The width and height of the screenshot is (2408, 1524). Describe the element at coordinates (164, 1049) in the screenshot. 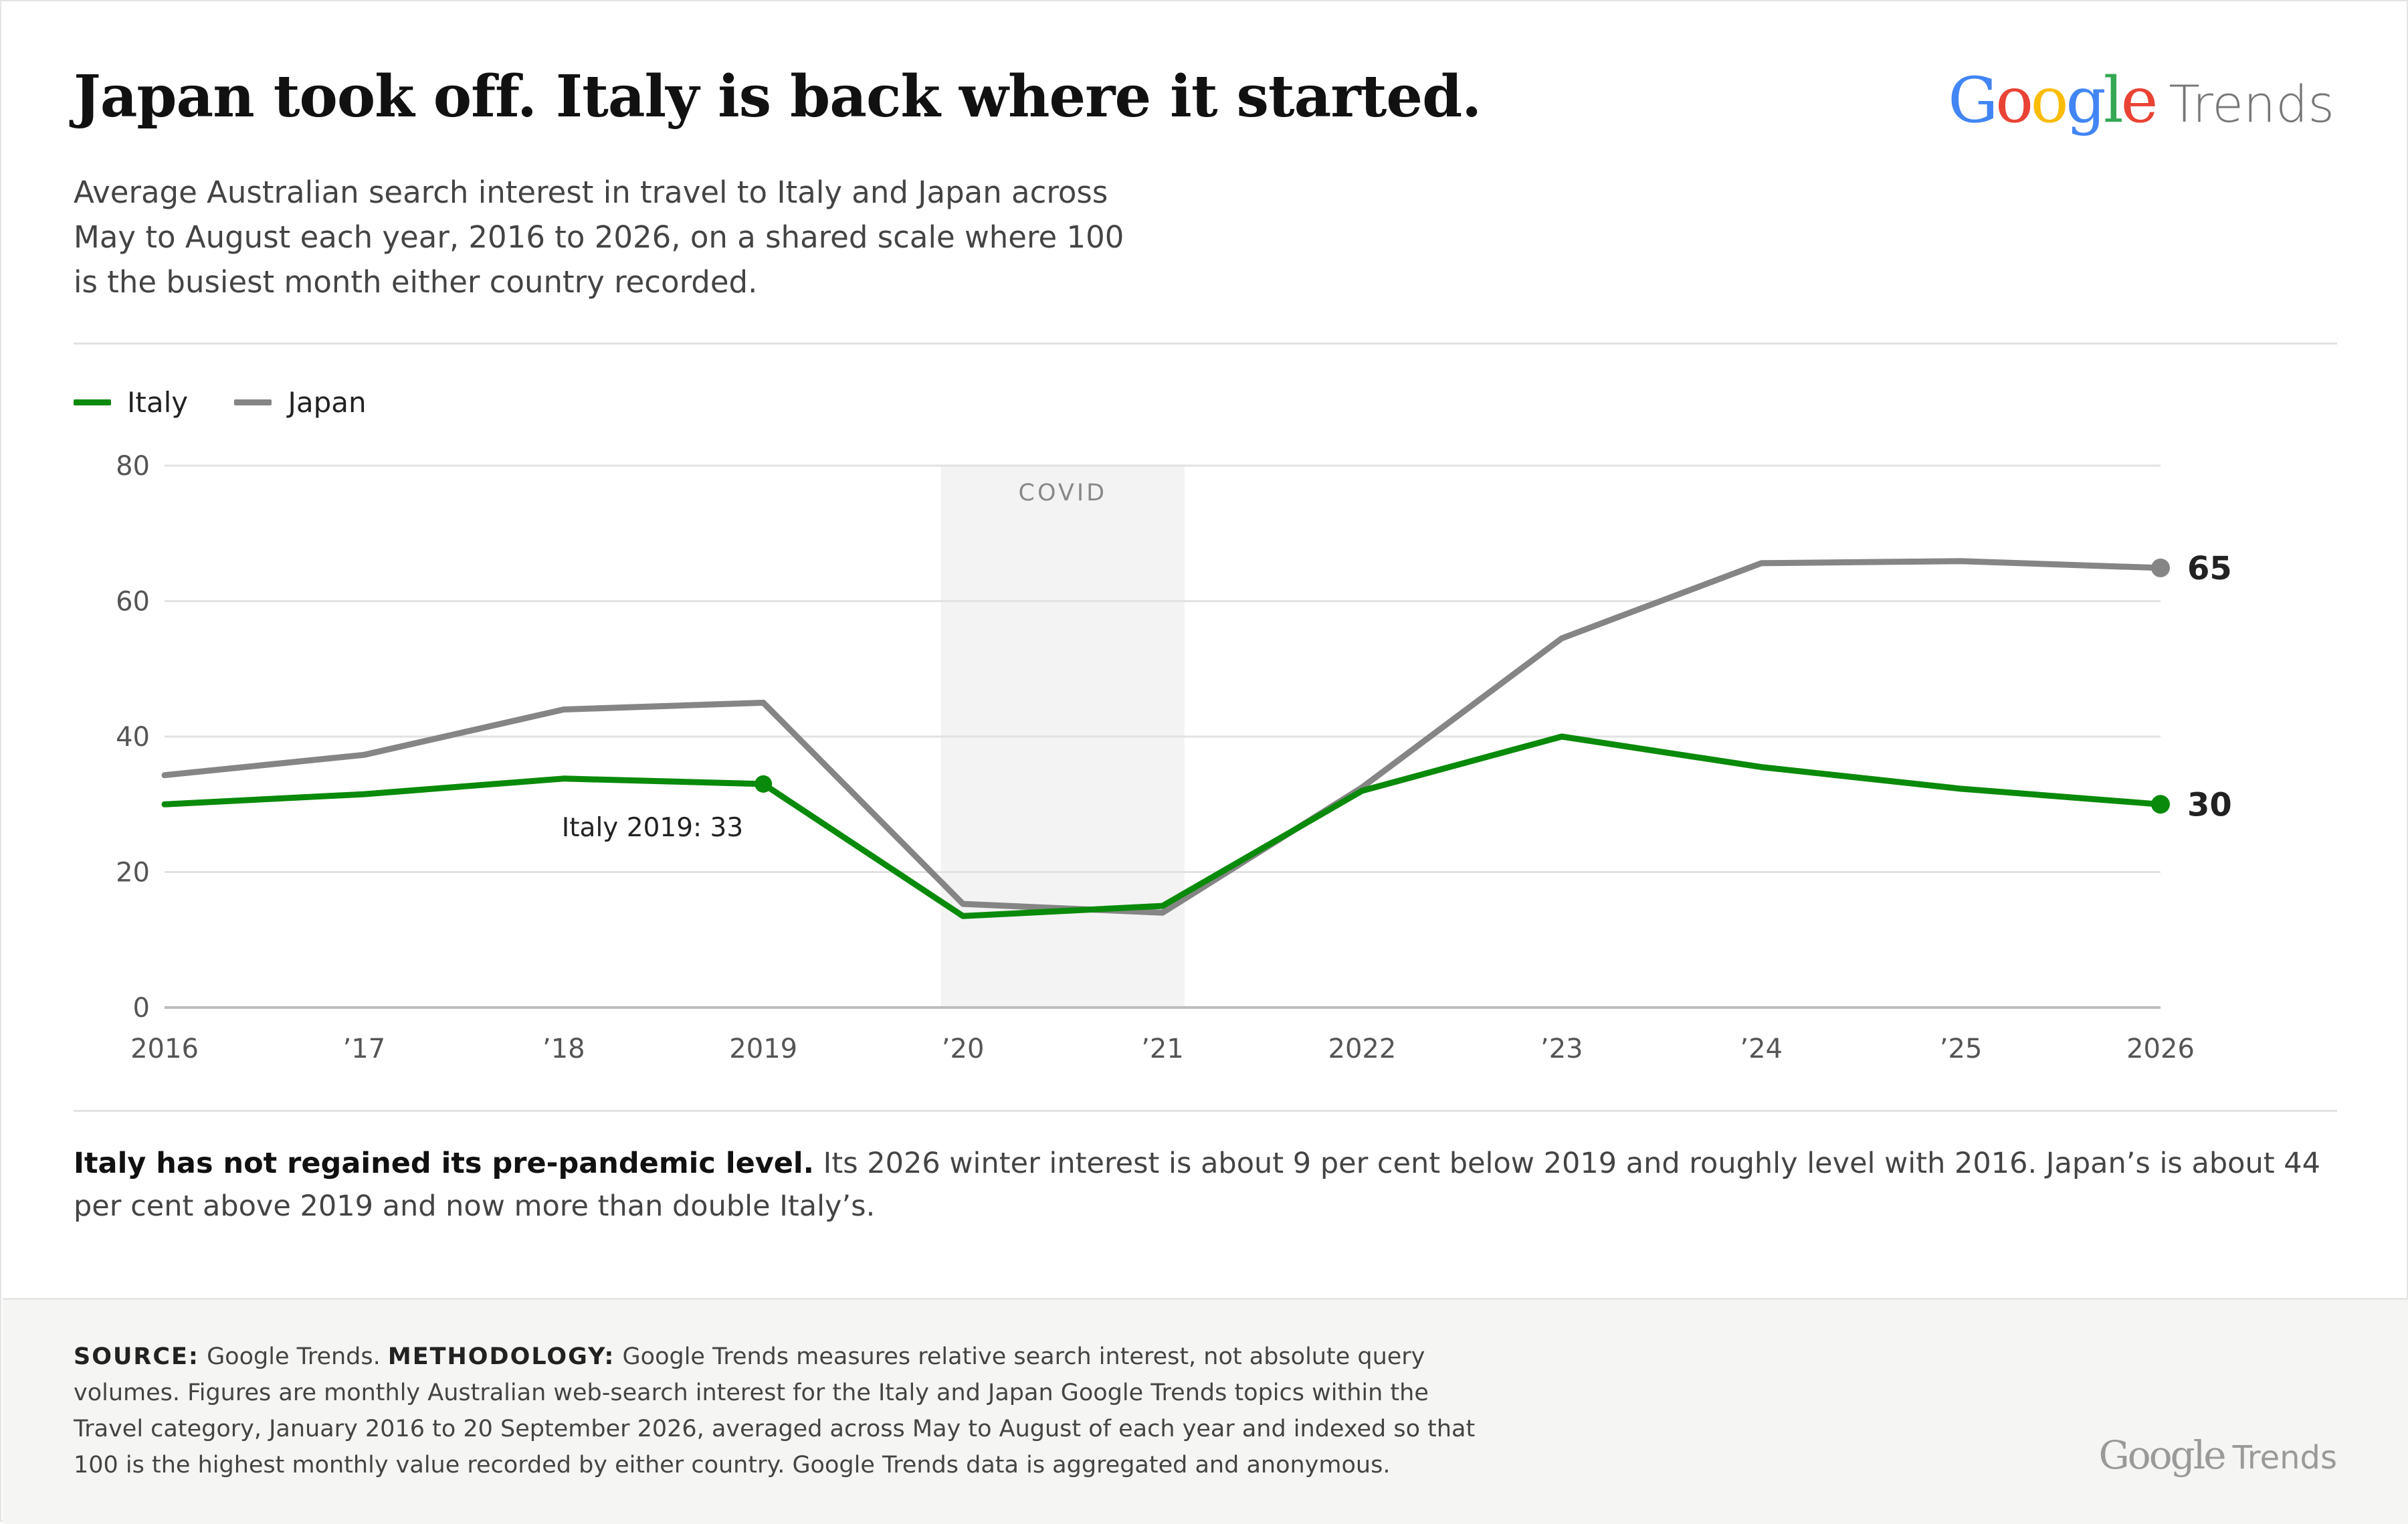

I see `x-tick-label: 2016` at that location.